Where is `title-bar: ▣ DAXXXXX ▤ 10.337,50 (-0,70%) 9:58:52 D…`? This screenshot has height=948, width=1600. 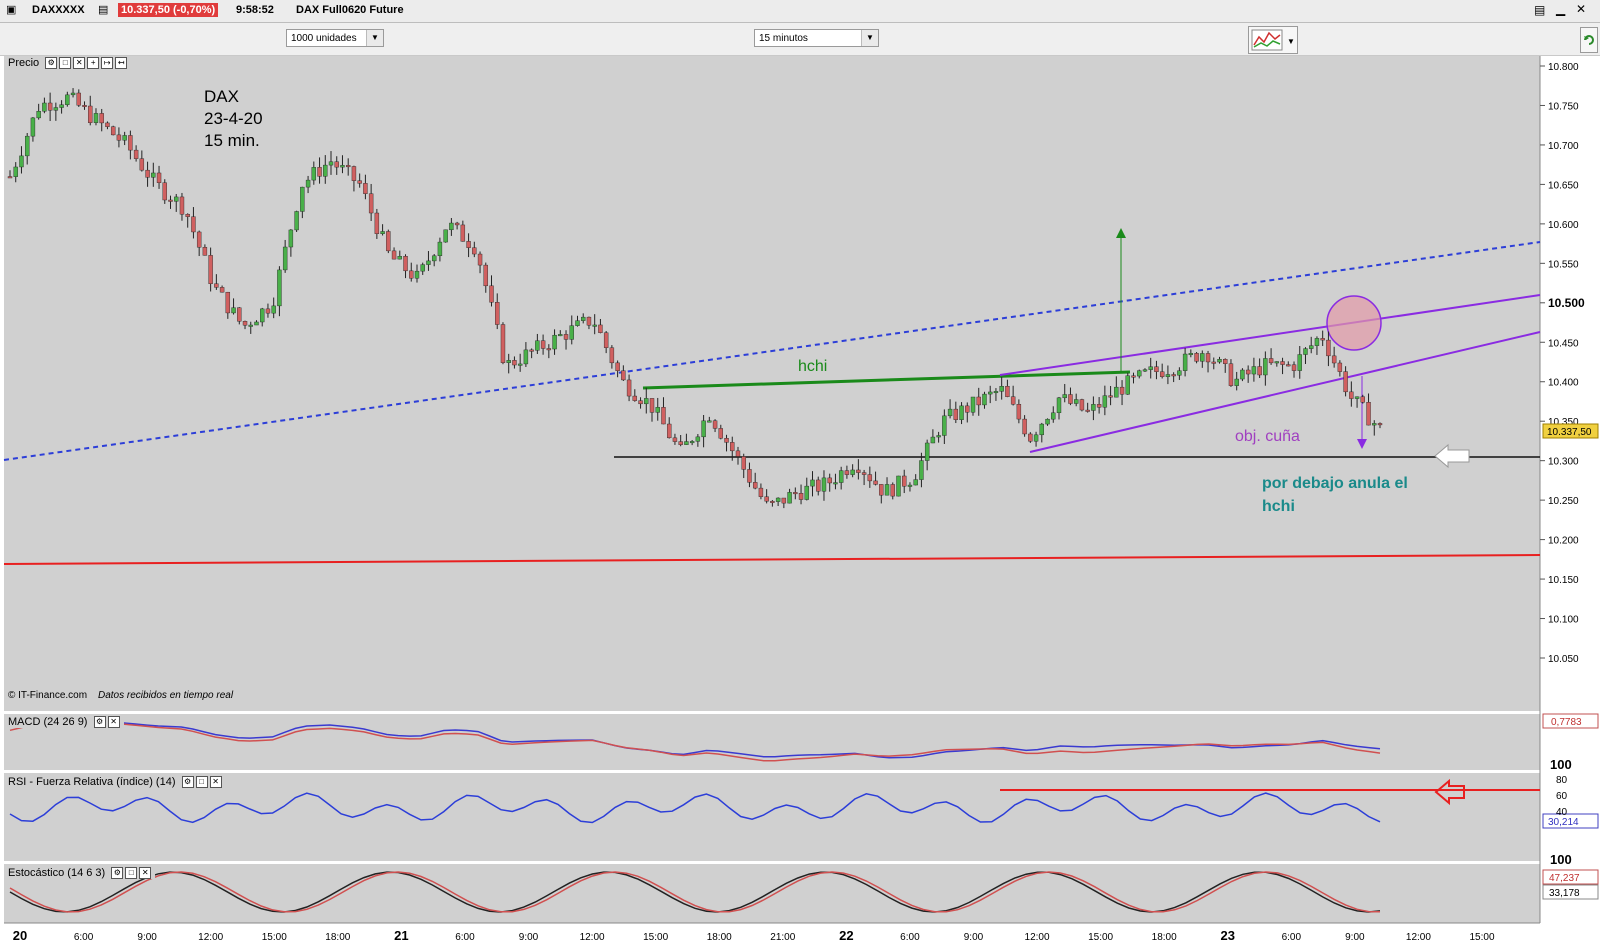
title-bar: ▣ DAXXXXX ▤ 10.337,50 (-0,70%) 9:58:52 D… is located at coordinates (800, 11).